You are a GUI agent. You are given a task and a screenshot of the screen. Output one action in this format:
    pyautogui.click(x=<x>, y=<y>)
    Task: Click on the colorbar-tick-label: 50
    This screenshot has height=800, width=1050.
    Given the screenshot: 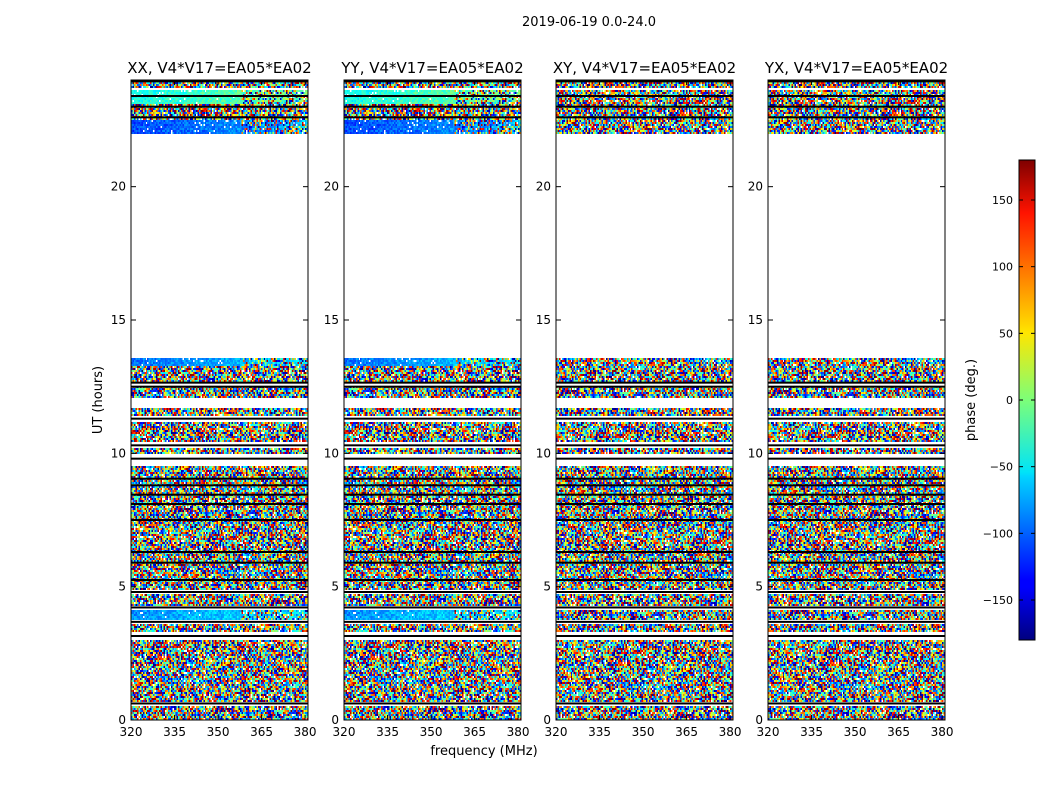 What is the action you would take?
    pyautogui.click(x=1006, y=333)
    